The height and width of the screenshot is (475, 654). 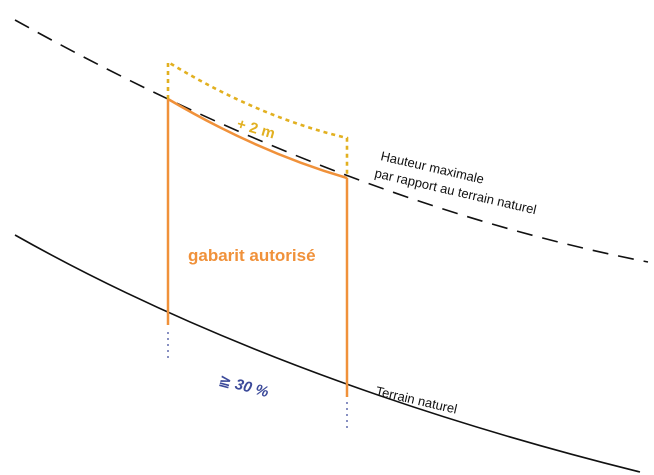 I want to click on extra-allowance-outline, so click(x=257, y=118).